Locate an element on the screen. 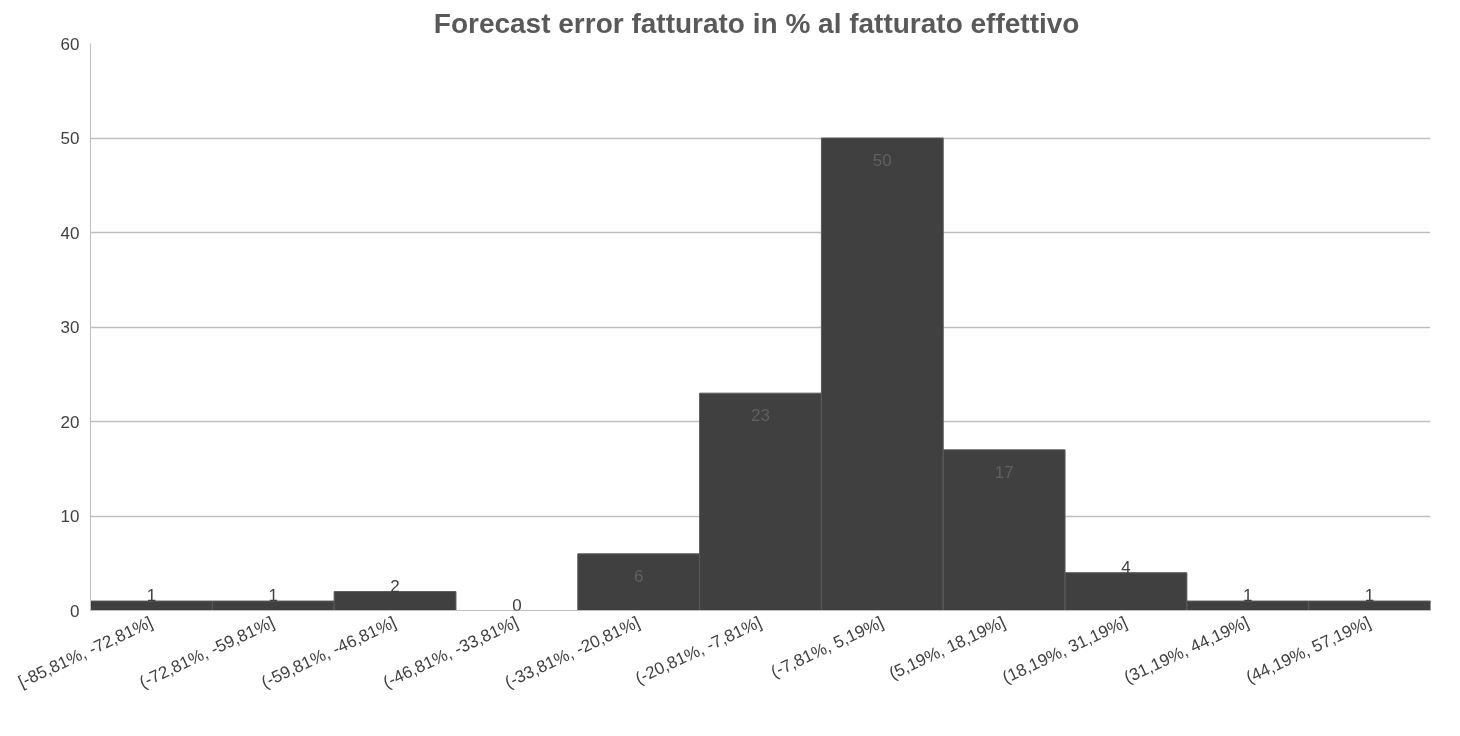  data-label: 0 is located at coordinates (517, 605).